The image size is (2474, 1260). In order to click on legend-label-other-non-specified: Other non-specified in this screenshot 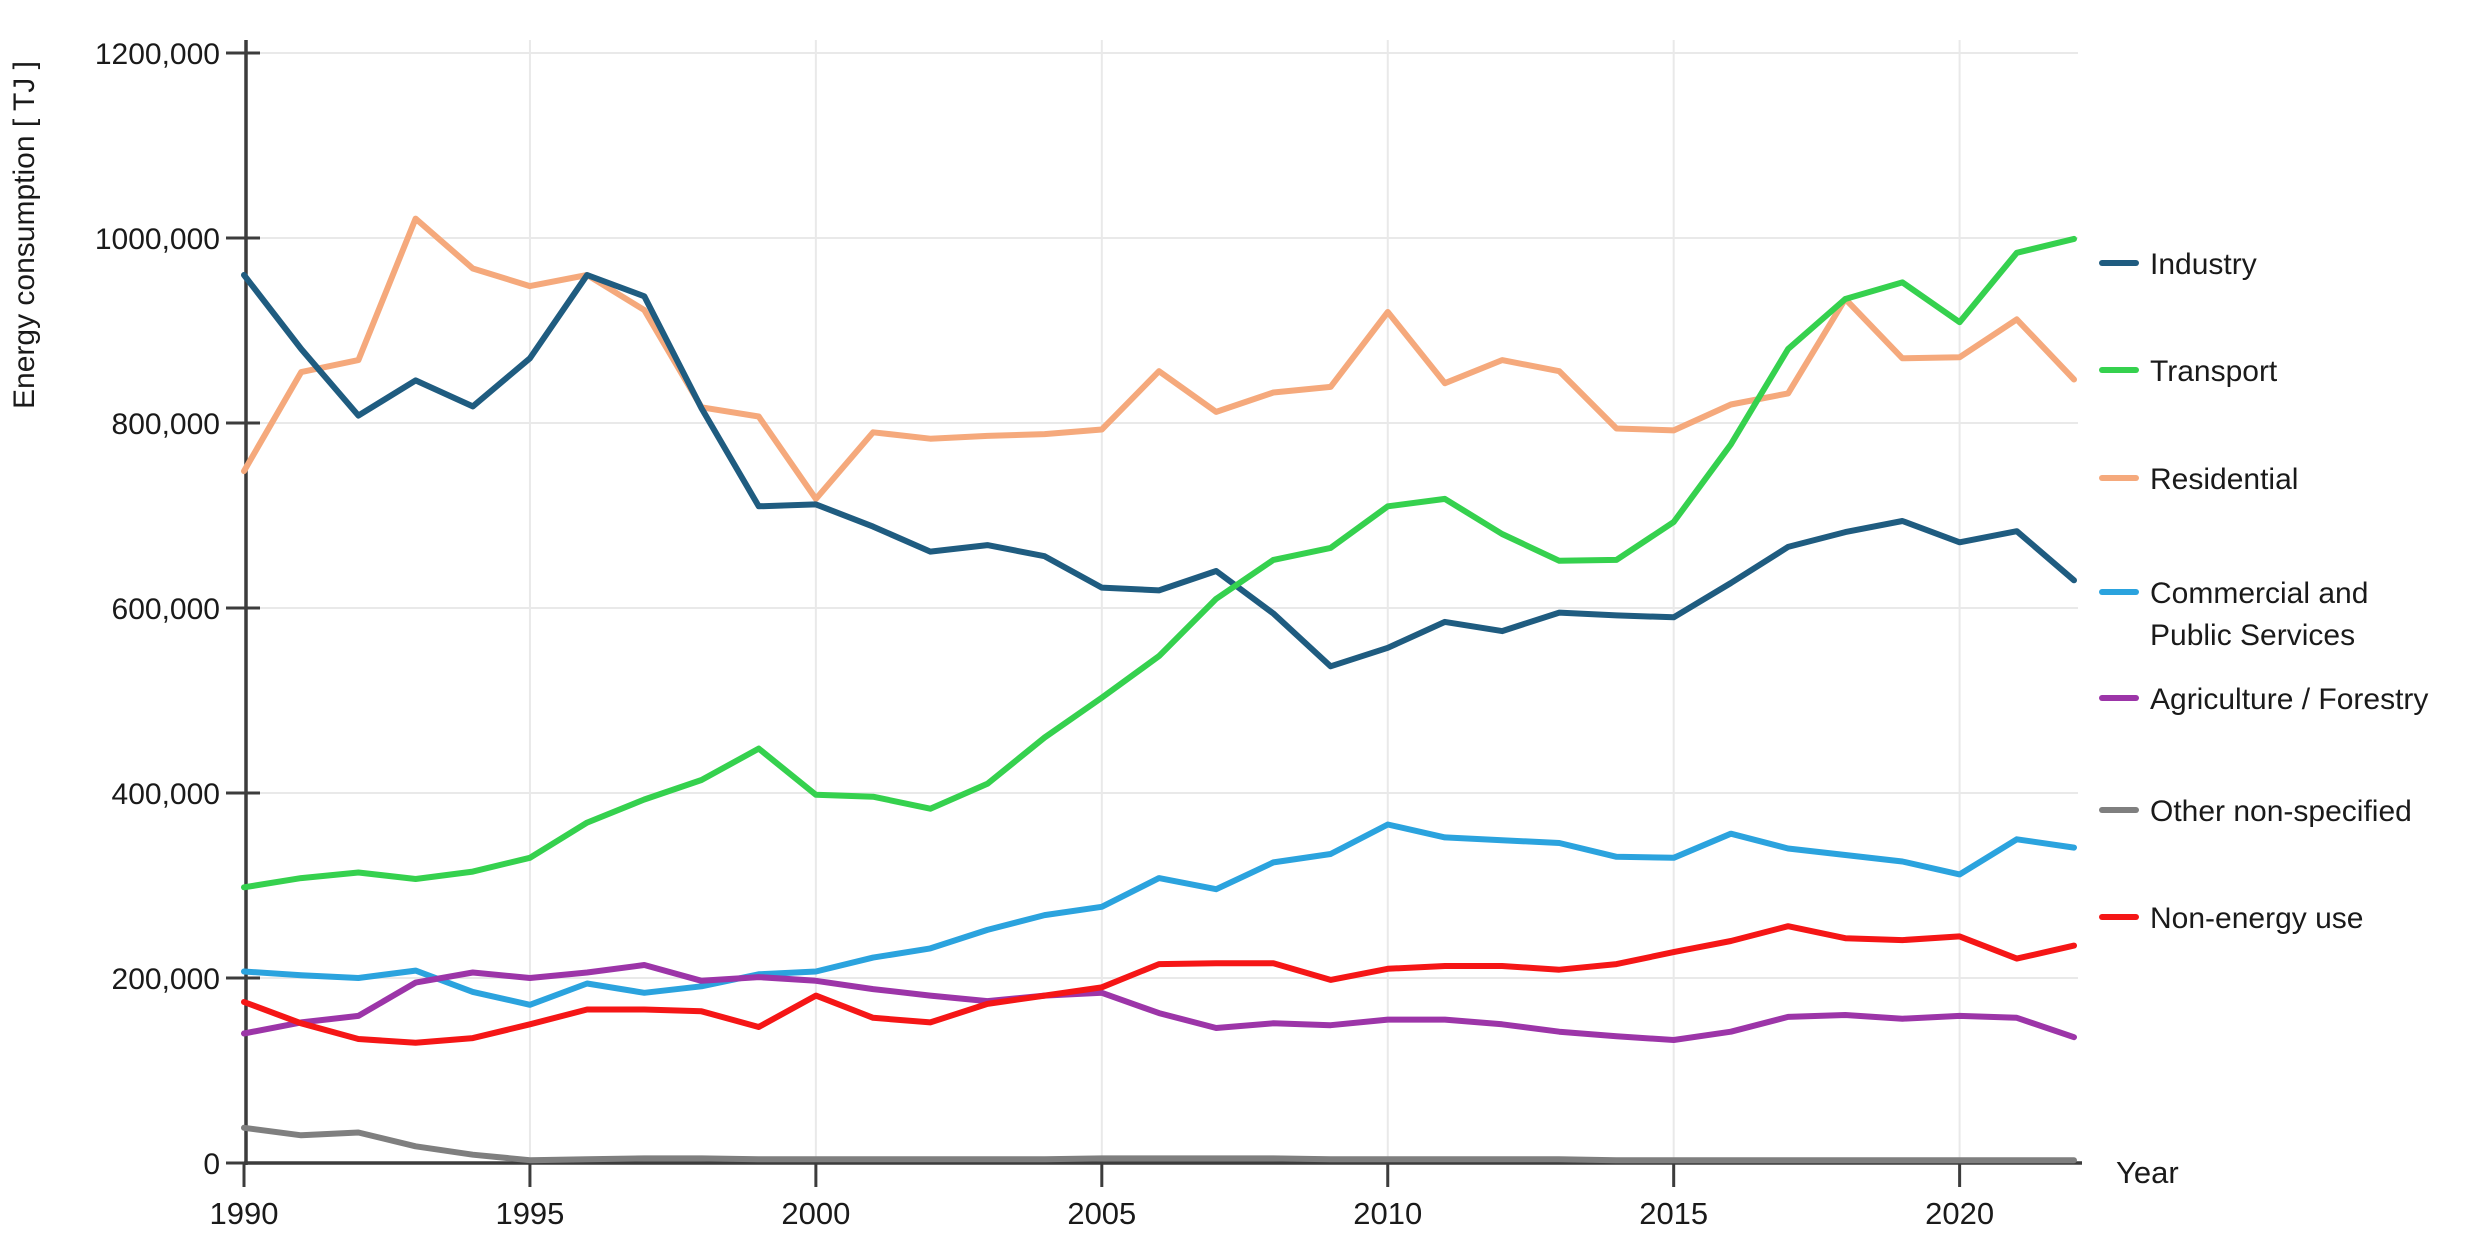, I will do `click(2281, 811)`.